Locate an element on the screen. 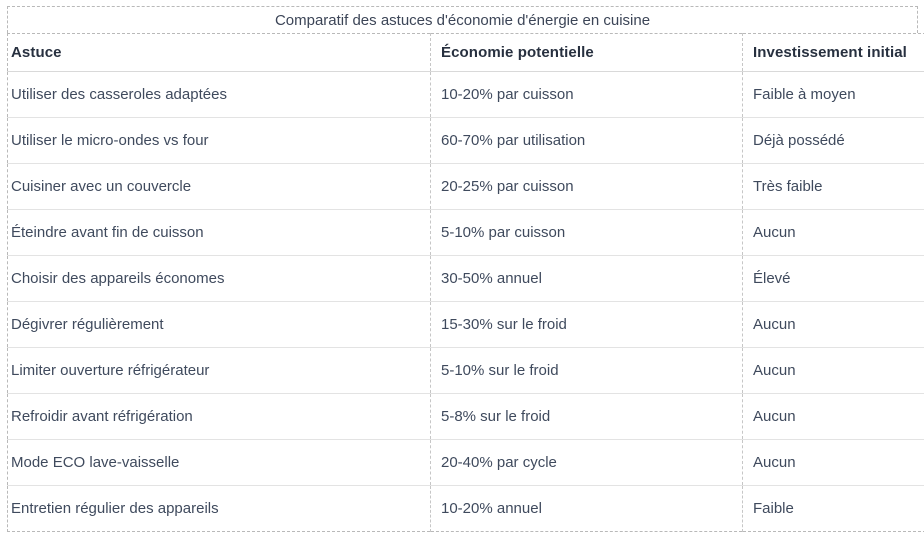 Image resolution: width=924 pixels, height=534 pixels. cell-astuce: Refroidir avant réfrigération is located at coordinates (219, 416).